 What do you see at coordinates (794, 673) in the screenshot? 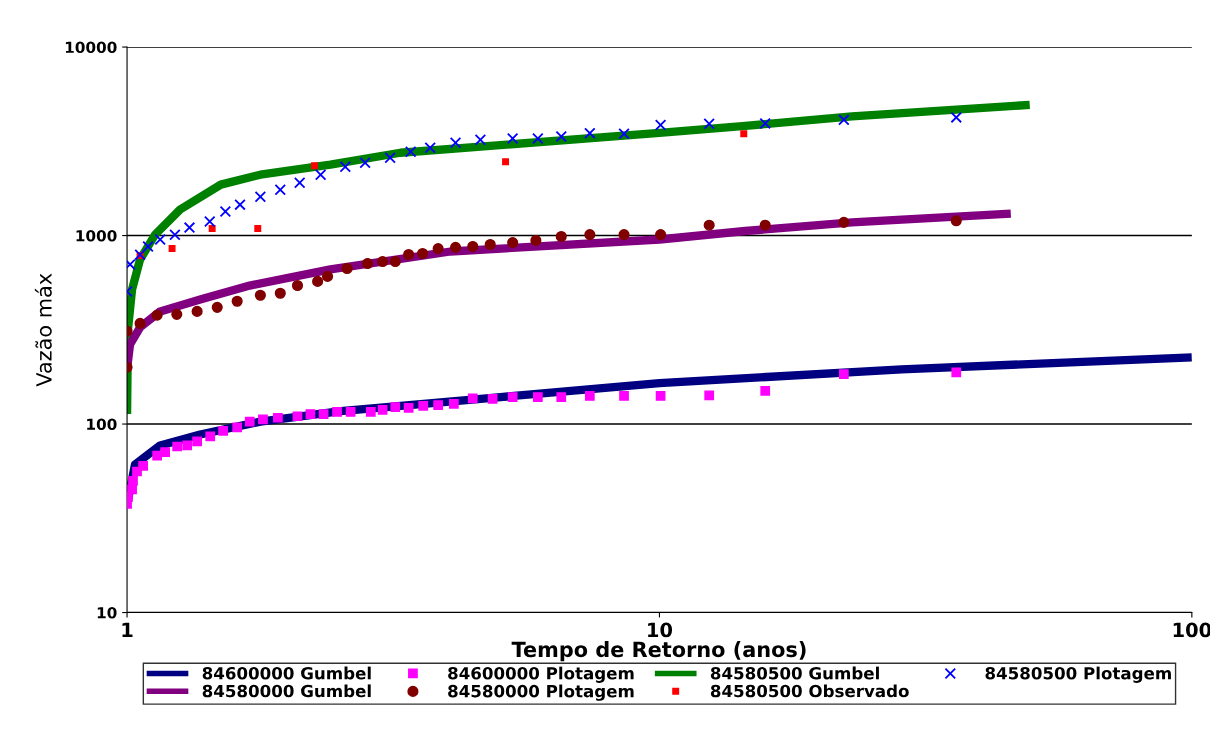
I see `legend-label: 84580500 Gumbel` at bounding box center [794, 673].